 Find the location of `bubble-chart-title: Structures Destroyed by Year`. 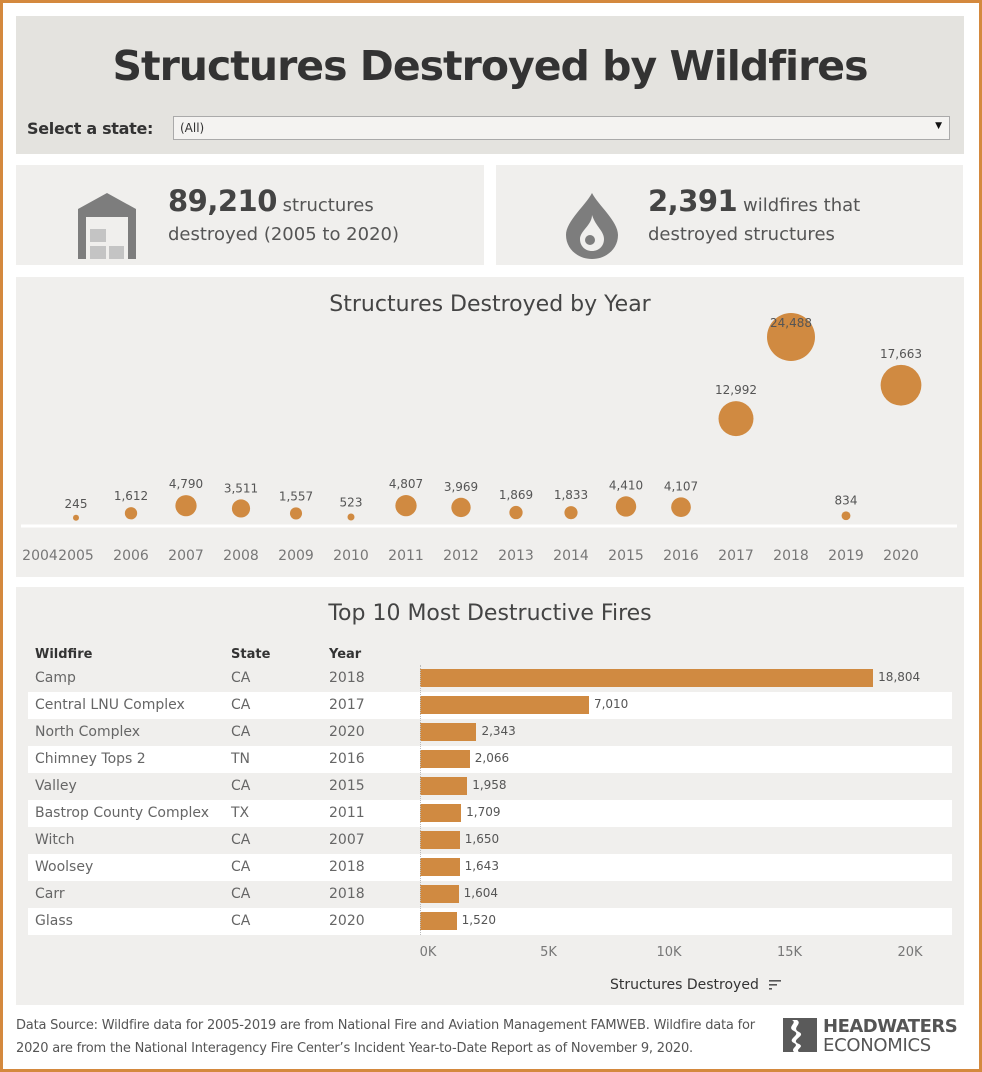

bubble-chart-title: Structures Destroyed by Year is located at coordinates (490, 304).